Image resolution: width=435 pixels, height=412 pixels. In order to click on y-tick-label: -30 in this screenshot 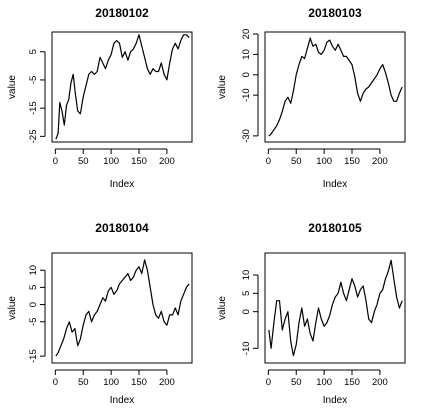, I will do `click(246, 136)`.